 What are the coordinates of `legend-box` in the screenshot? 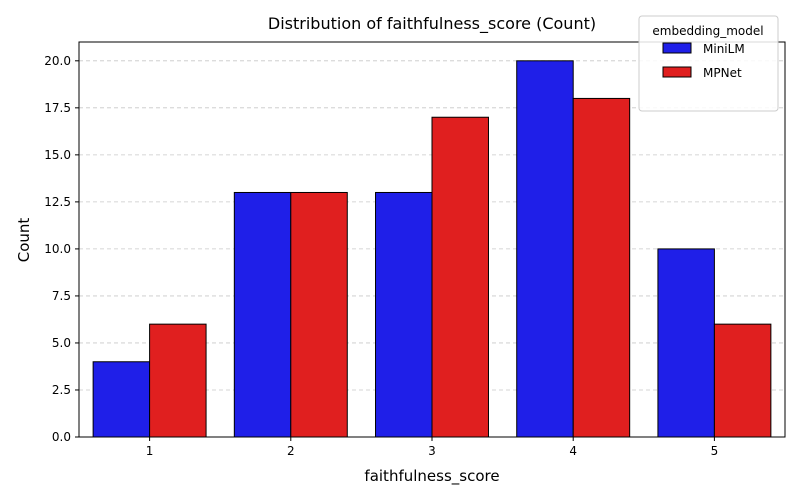 It's located at (708, 63).